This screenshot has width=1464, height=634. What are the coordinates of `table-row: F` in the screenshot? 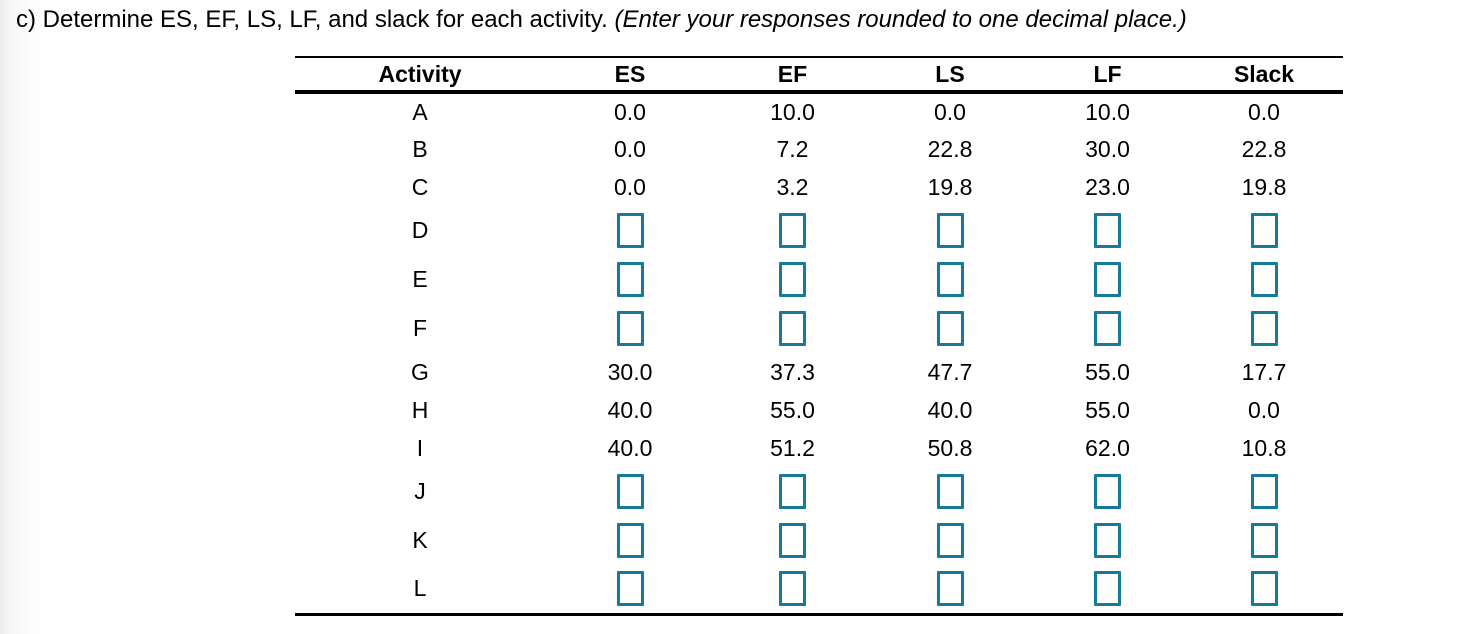 It's located at (819, 328).